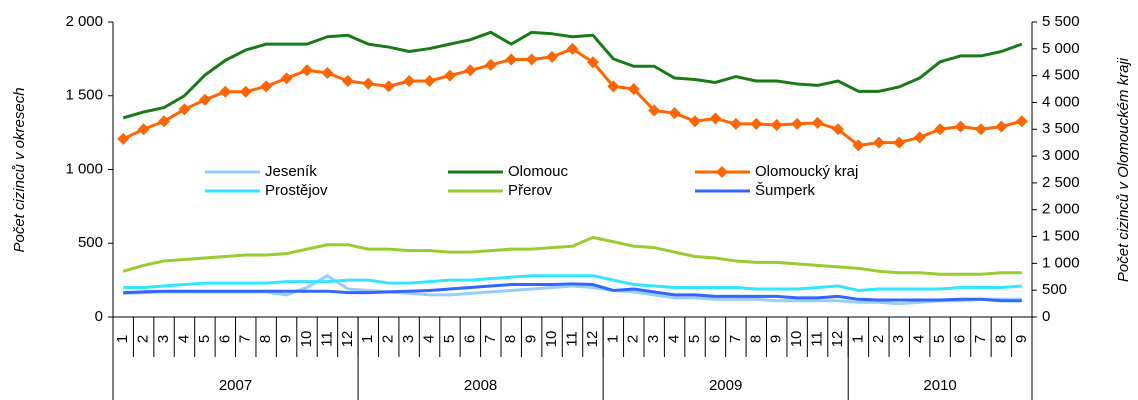 This screenshot has height=400, width=1138. Describe the element at coordinates (1061, 155) in the screenshot. I see `y2-tick-label: 3 000` at that location.